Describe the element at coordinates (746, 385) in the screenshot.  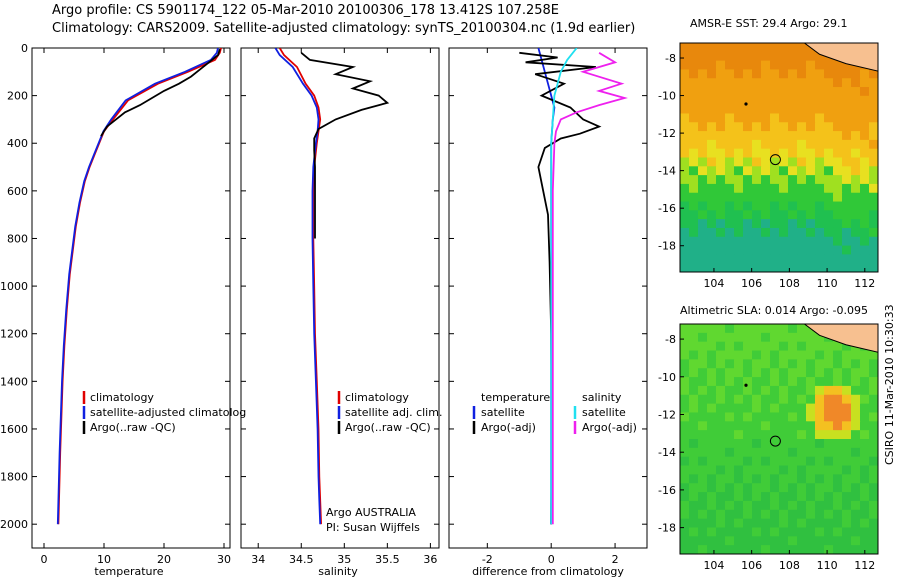
I see `sla-map-island-marker` at that location.